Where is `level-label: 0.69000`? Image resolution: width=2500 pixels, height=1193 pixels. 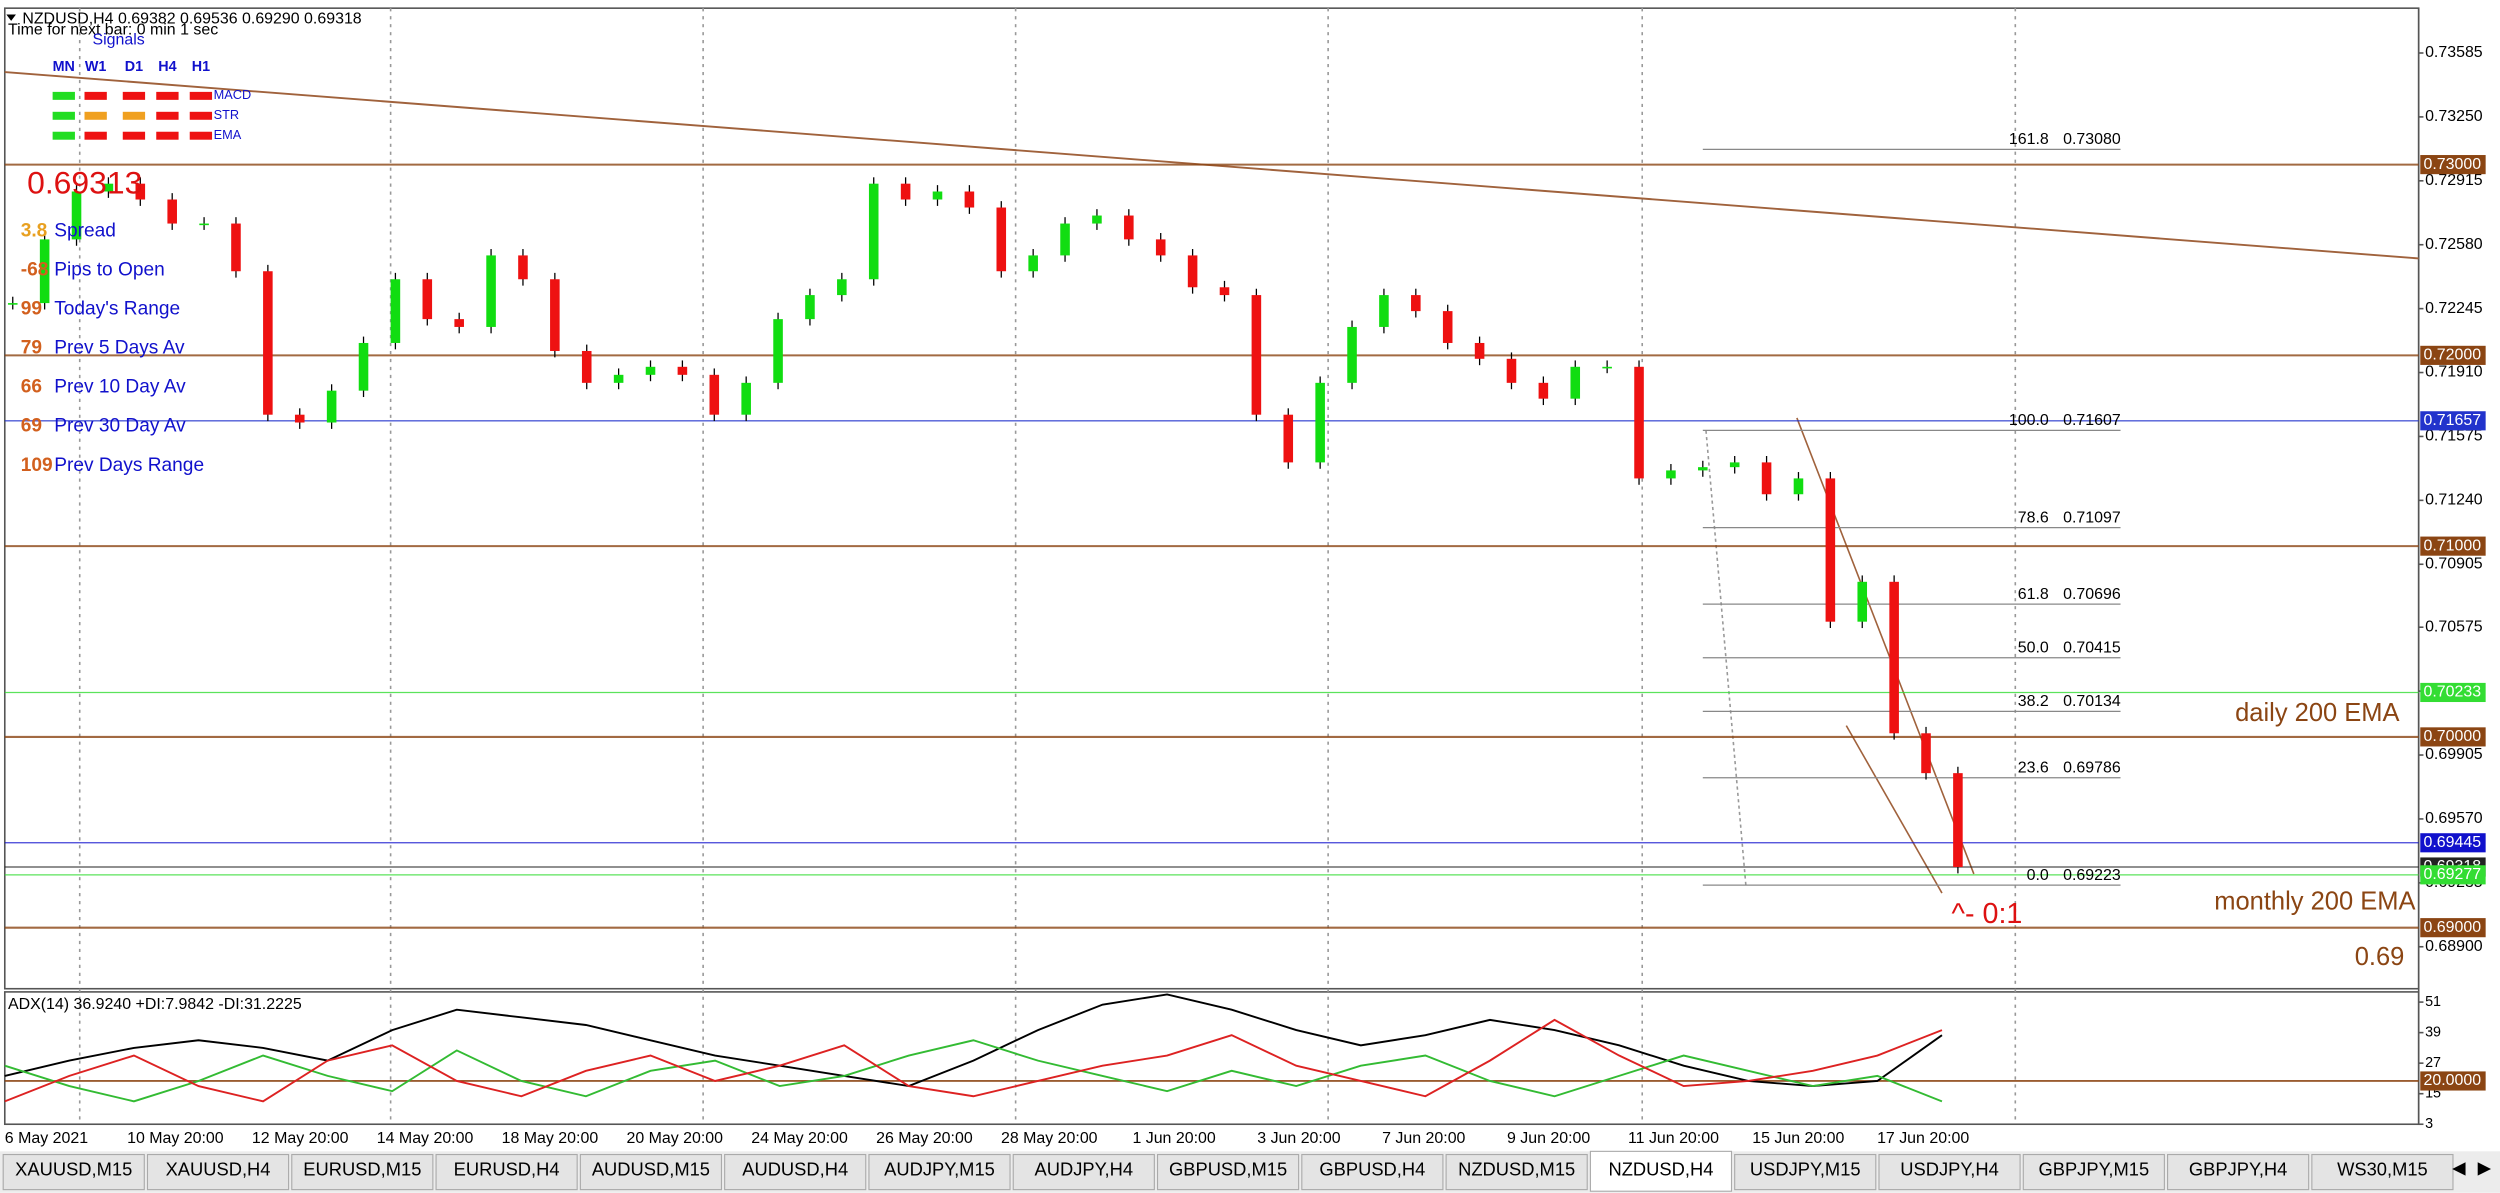
level-label: 0.69000 is located at coordinates (2452, 927).